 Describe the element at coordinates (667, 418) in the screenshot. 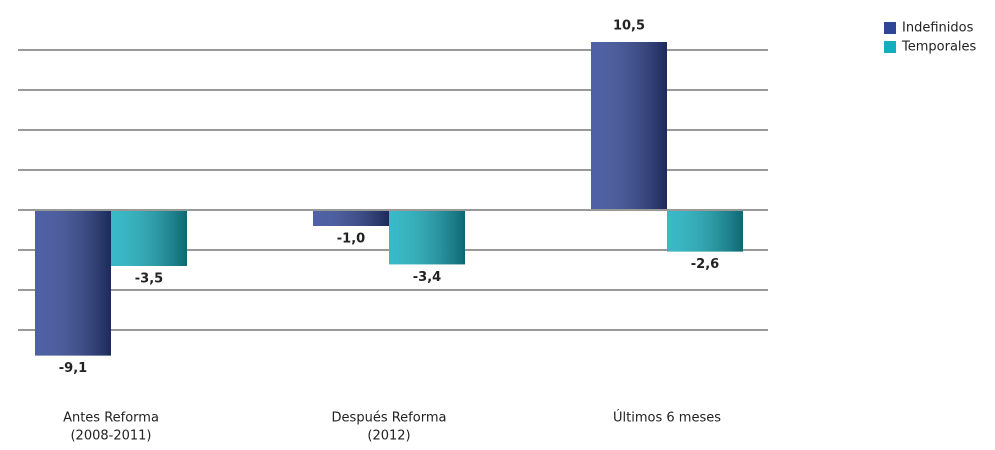

I see `x-tick-label: Últimos 6 meses` at that location.